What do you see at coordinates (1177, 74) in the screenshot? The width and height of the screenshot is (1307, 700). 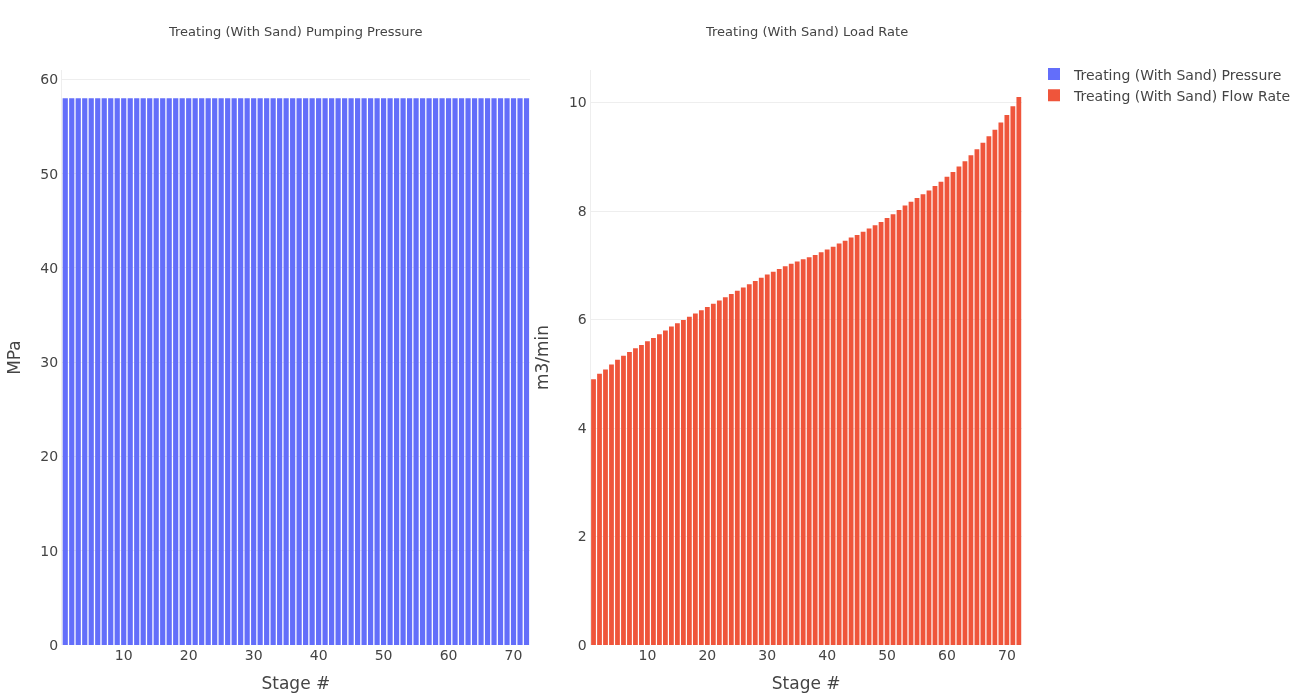 I see `legend-label: Treating (With Sand) Pressure` at bounding box center [1177, 74].